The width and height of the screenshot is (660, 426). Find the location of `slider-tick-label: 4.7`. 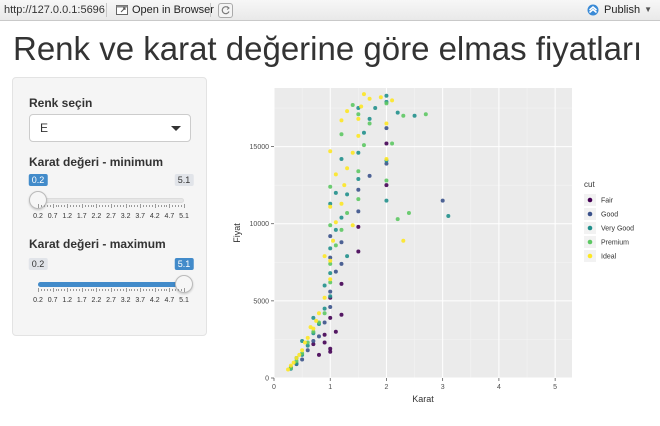

slider-tick-label: 4.7 is located at coordinates (169, 216).